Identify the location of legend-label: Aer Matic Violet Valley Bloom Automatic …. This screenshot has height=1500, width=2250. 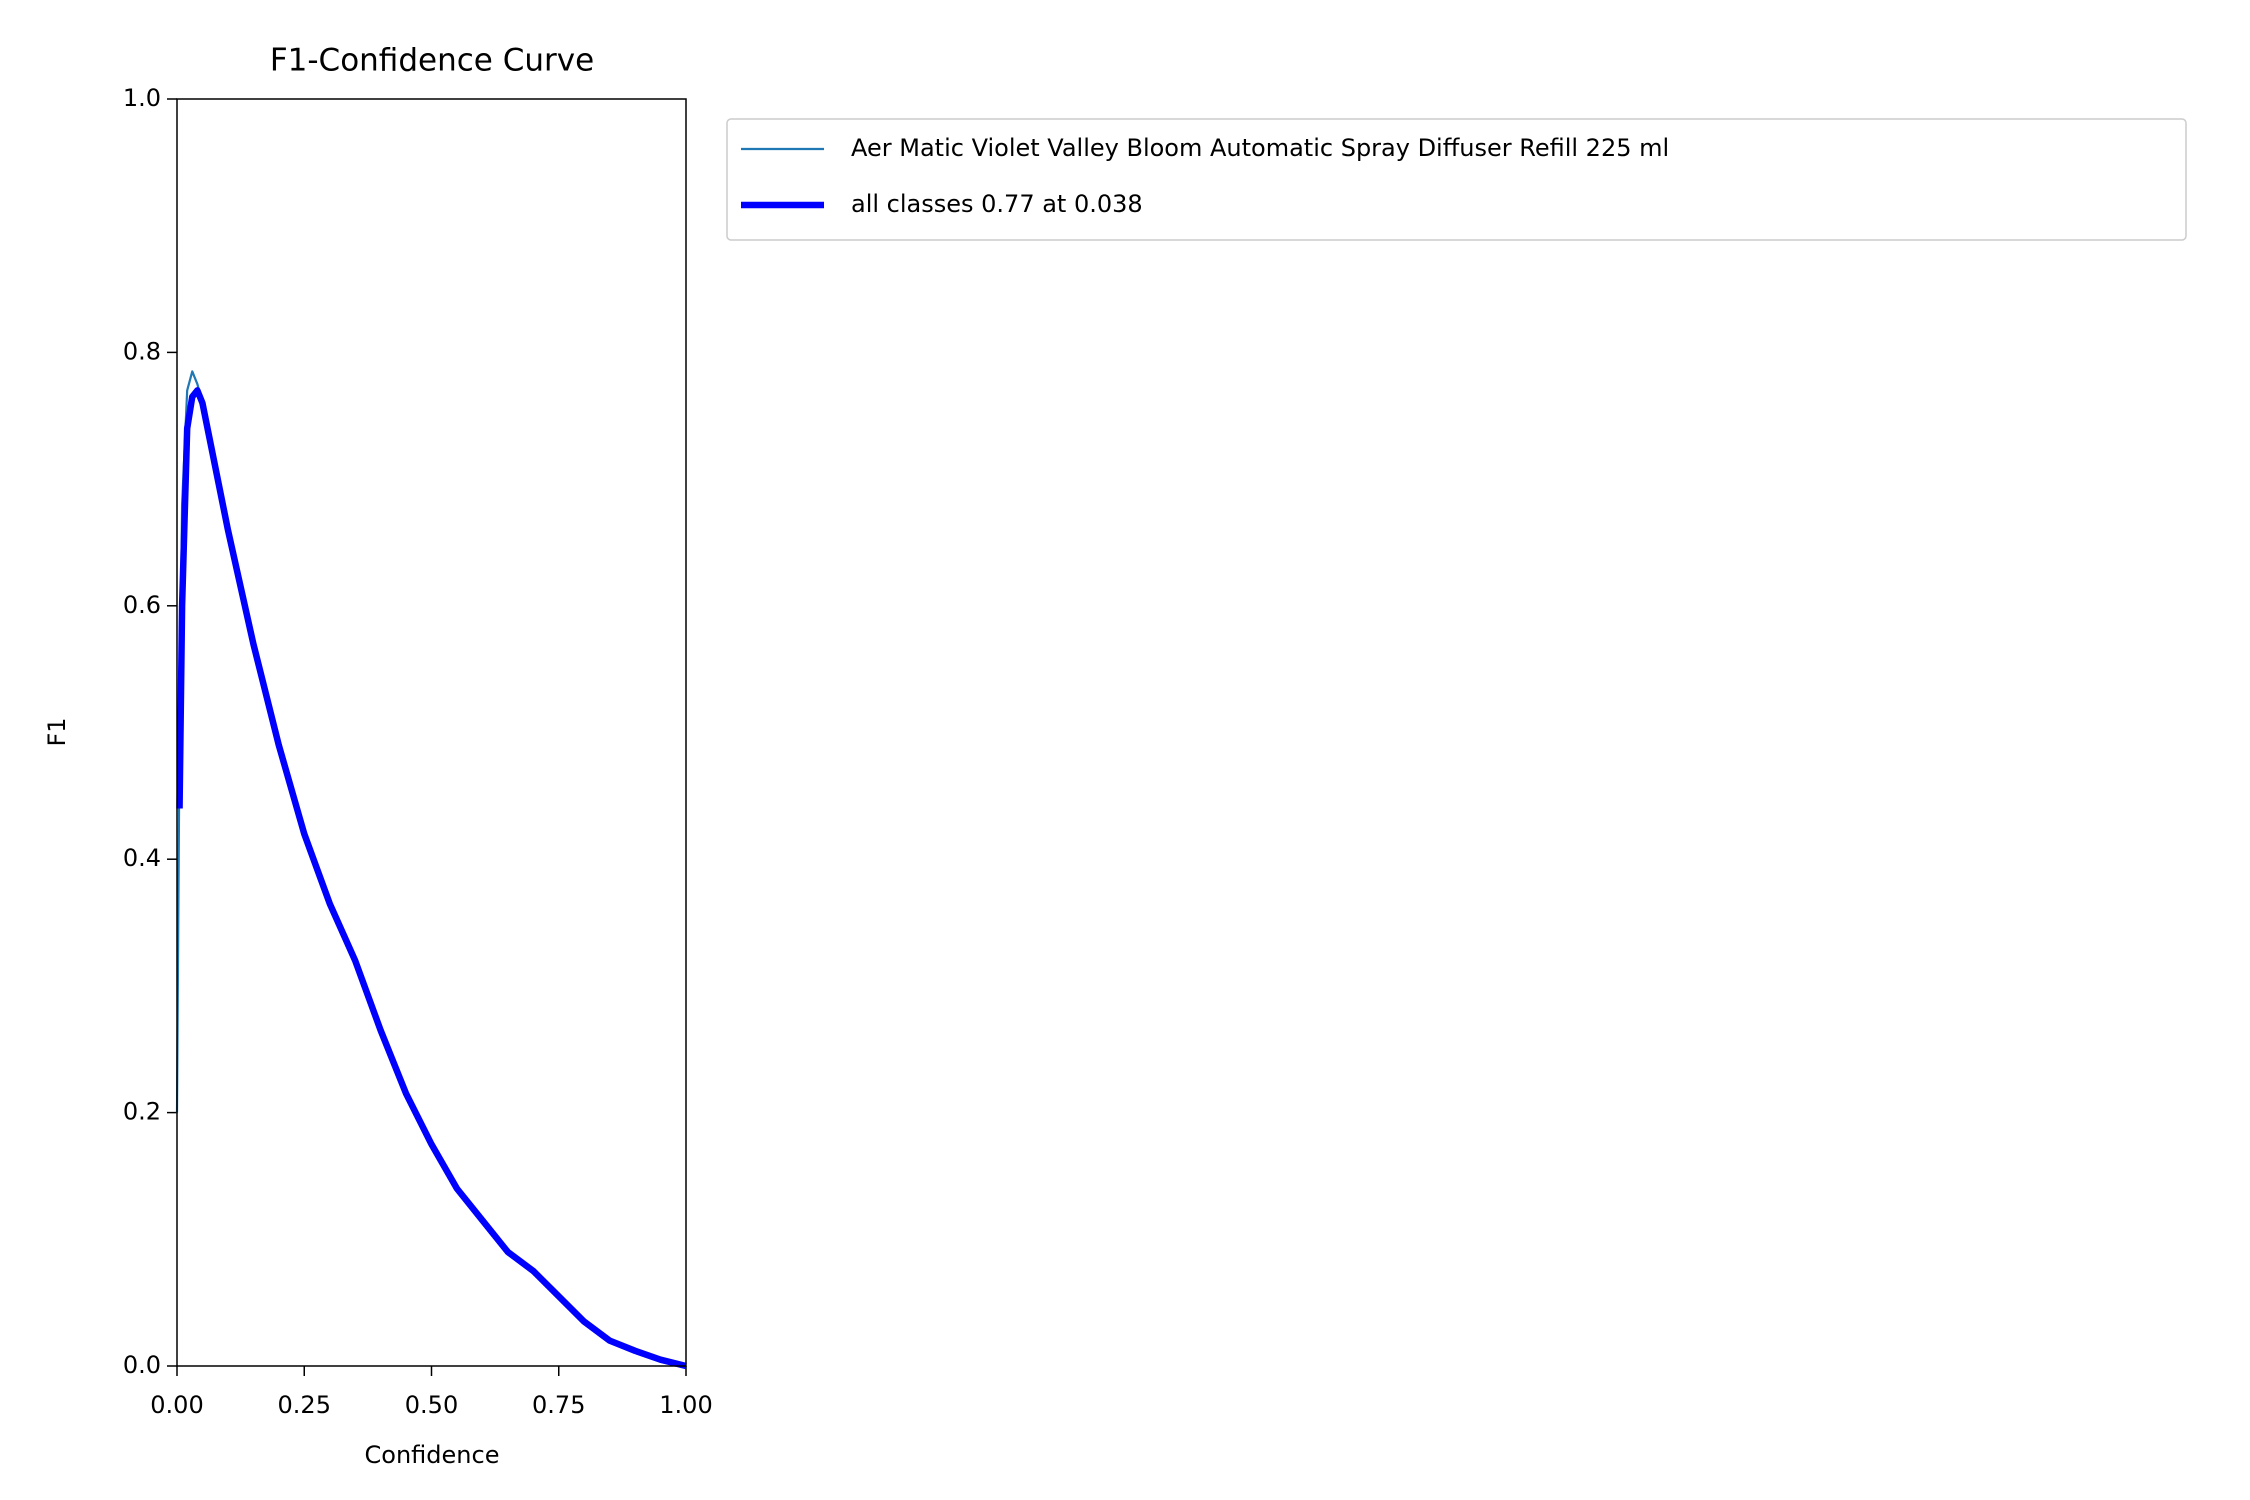
(1260, 148).